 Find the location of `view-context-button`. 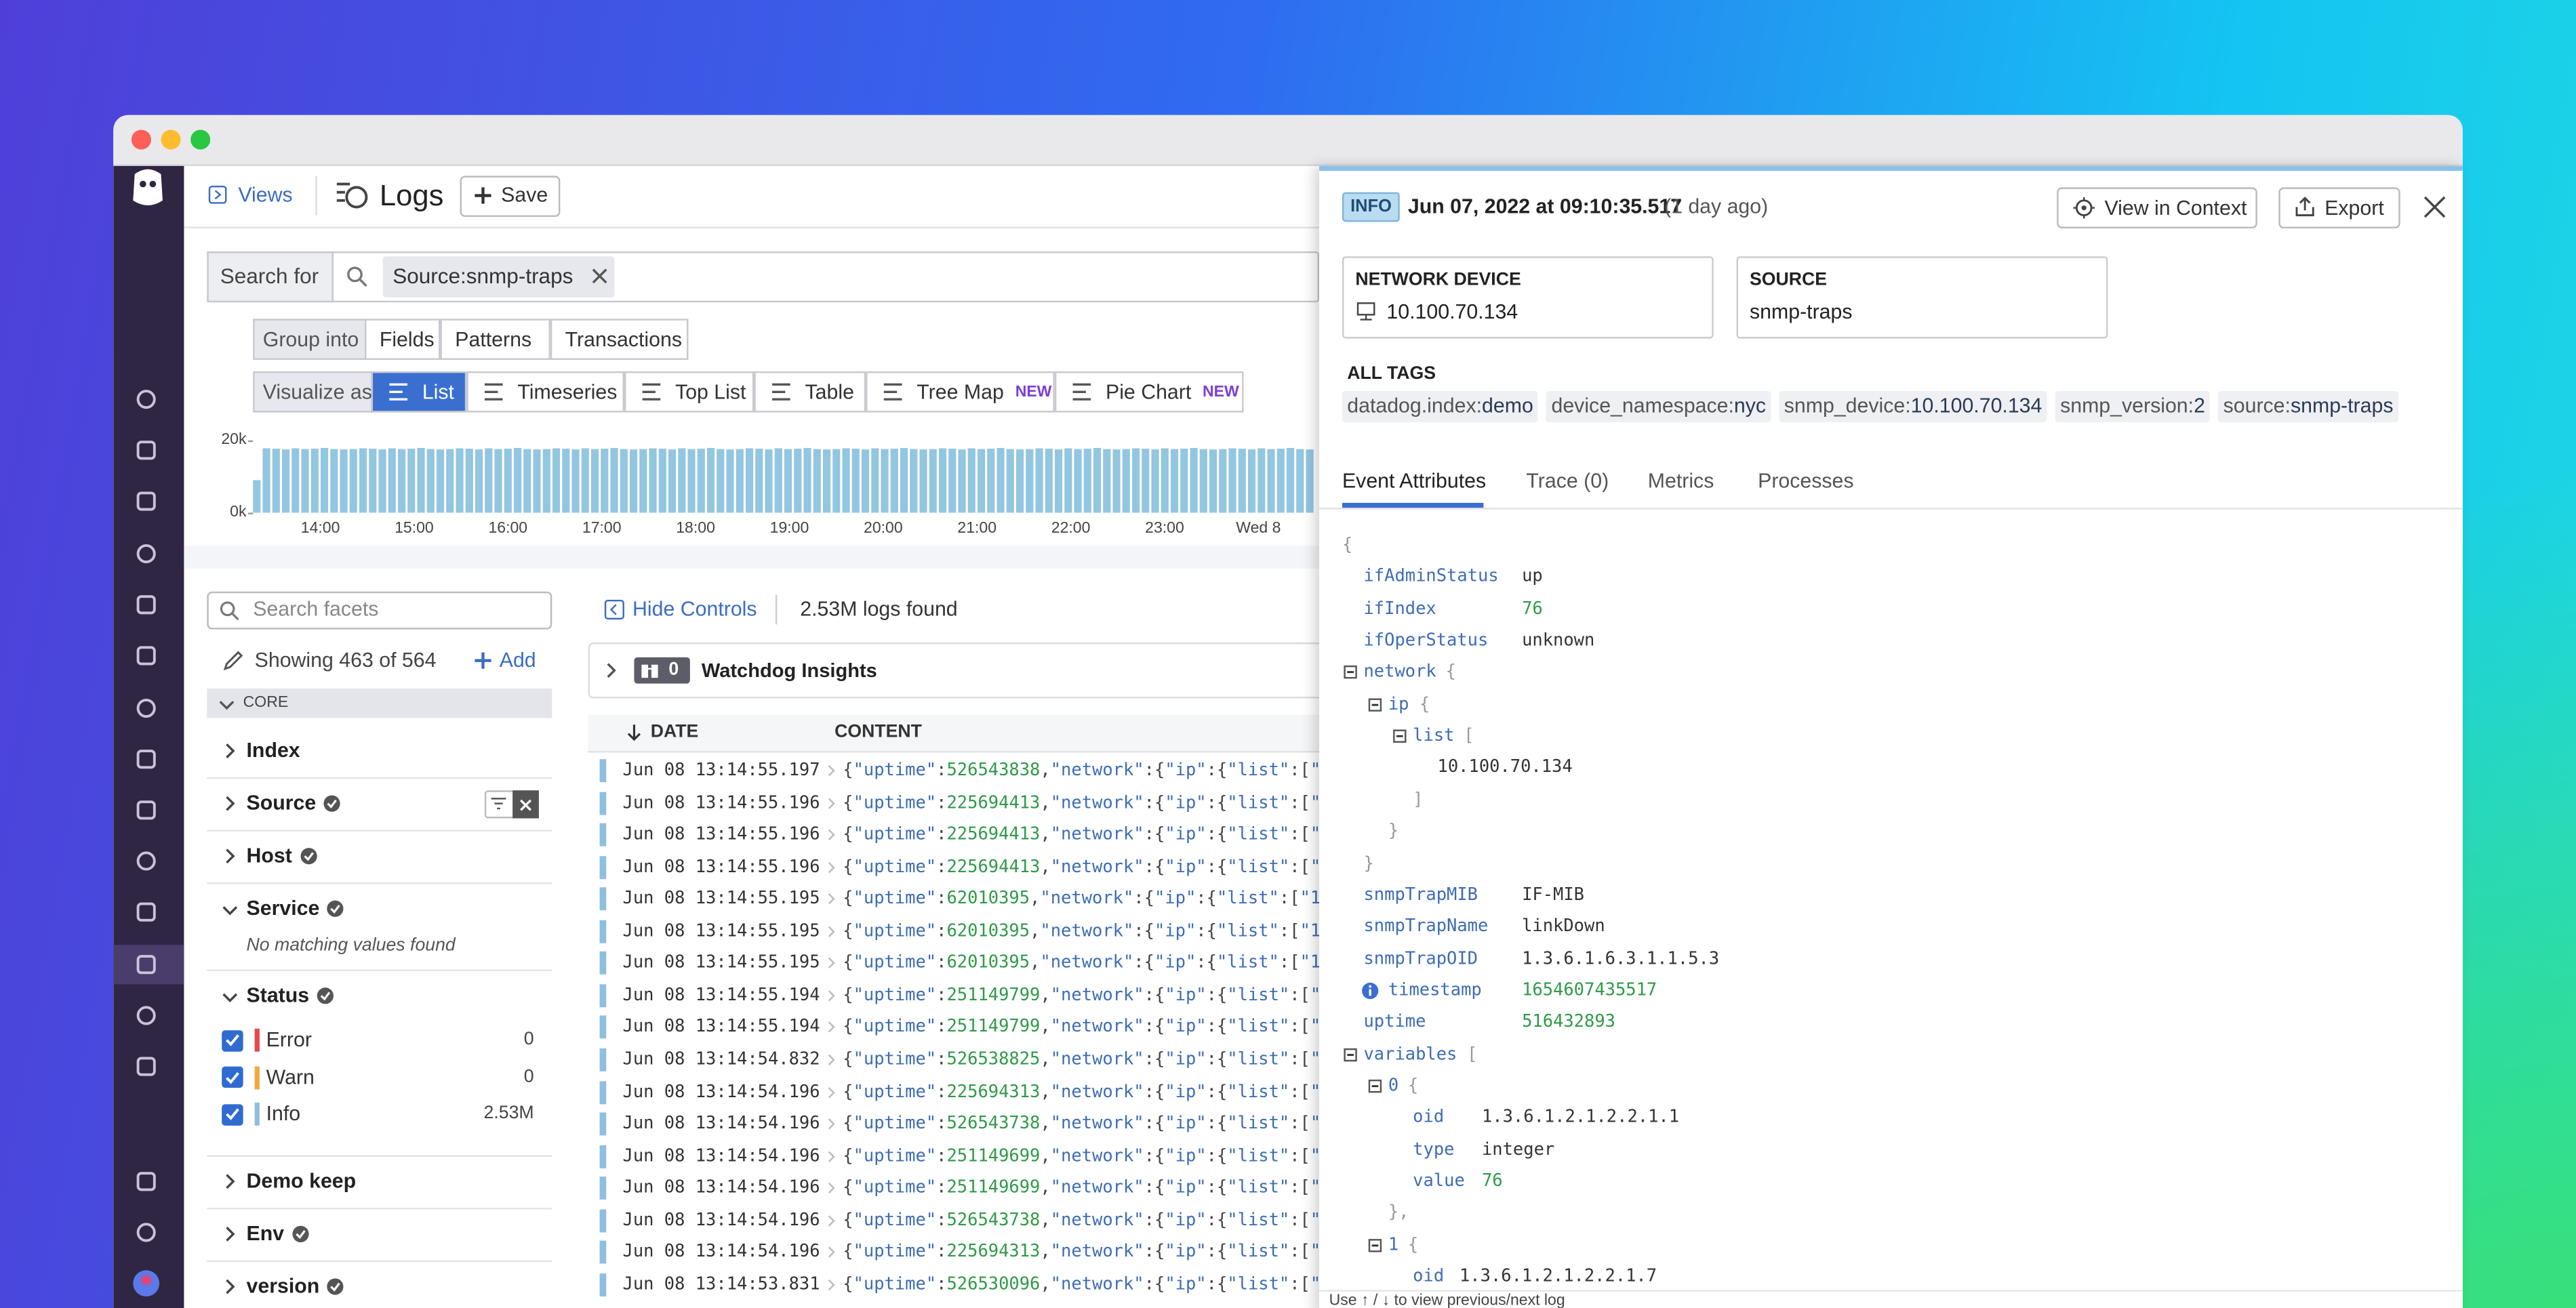

view-context-button is located at coordinates (2157, 208).